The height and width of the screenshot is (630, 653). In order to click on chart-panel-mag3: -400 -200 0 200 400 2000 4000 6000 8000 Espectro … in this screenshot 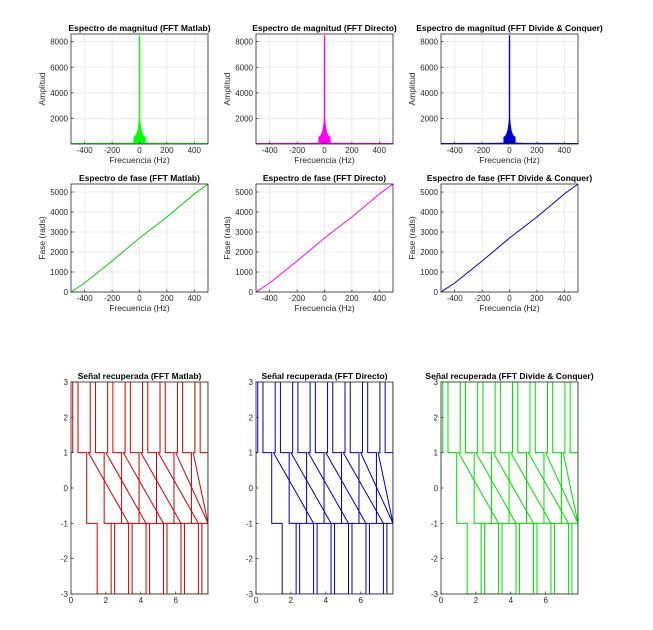, I will do `click(505, 94)`.